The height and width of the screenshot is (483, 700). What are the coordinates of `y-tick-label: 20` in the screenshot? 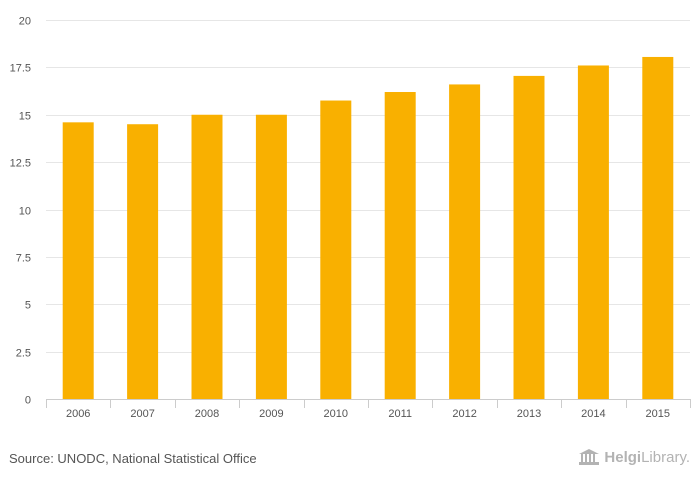 It's located at (25, 22).